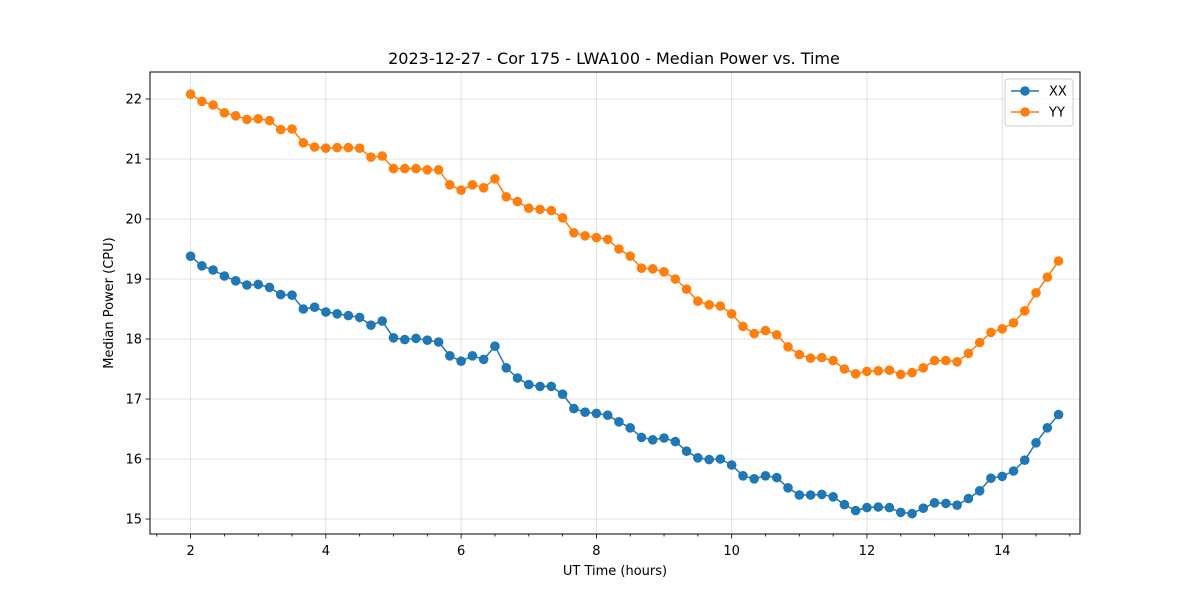 Image resolution: width=1200 pixels, height=604 pixels. What do you see at coordinates (137, 310) in the screenshot?
I see `y-axis: 15 16 17 18 19 20 21 22` at bounding box center [137, 310].